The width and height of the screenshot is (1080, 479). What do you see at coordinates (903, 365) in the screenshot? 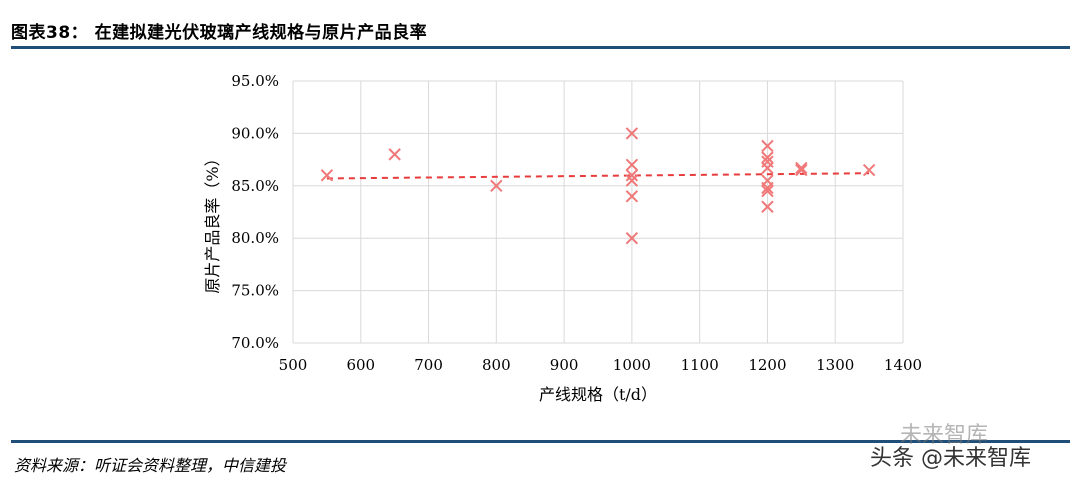
I see `x-tick-label: 1400` at bounding box center [903, 365].